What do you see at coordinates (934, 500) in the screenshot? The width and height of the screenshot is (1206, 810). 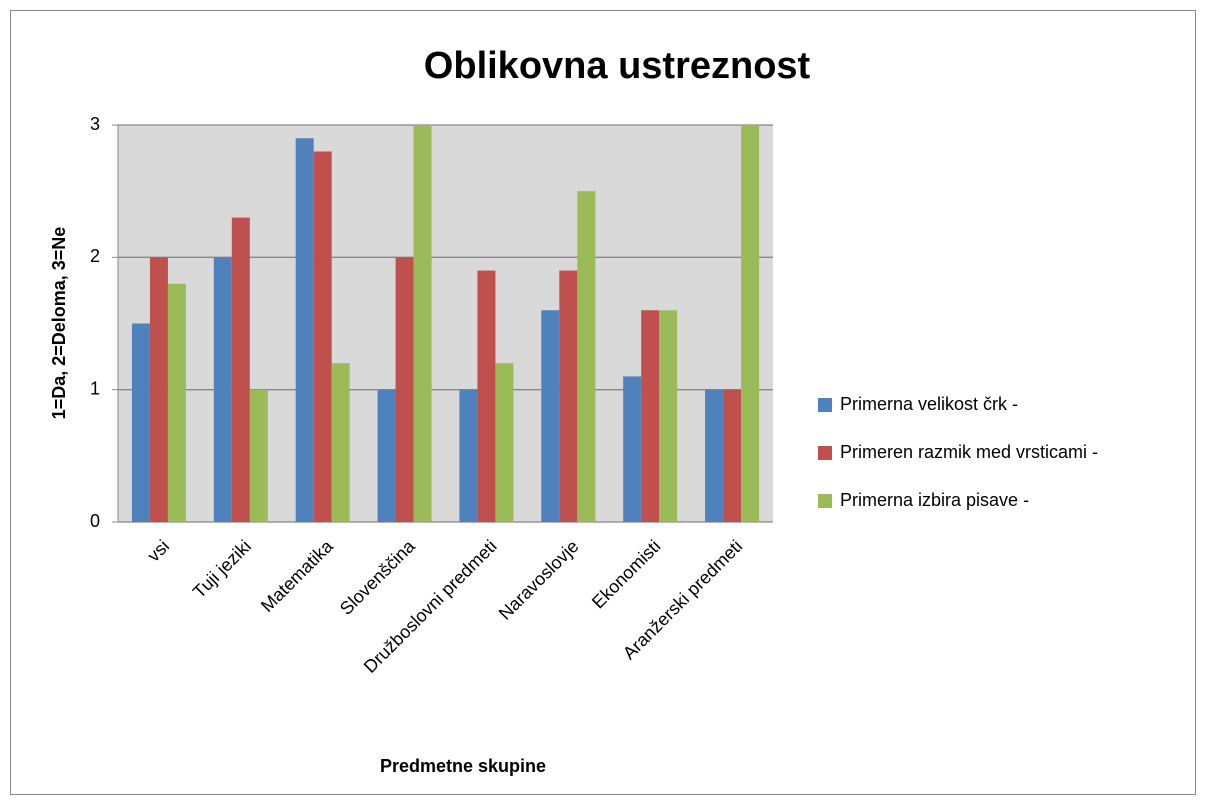 I see `legend-label: Primerna izbira pisave -` at bounding box center [934, 500].